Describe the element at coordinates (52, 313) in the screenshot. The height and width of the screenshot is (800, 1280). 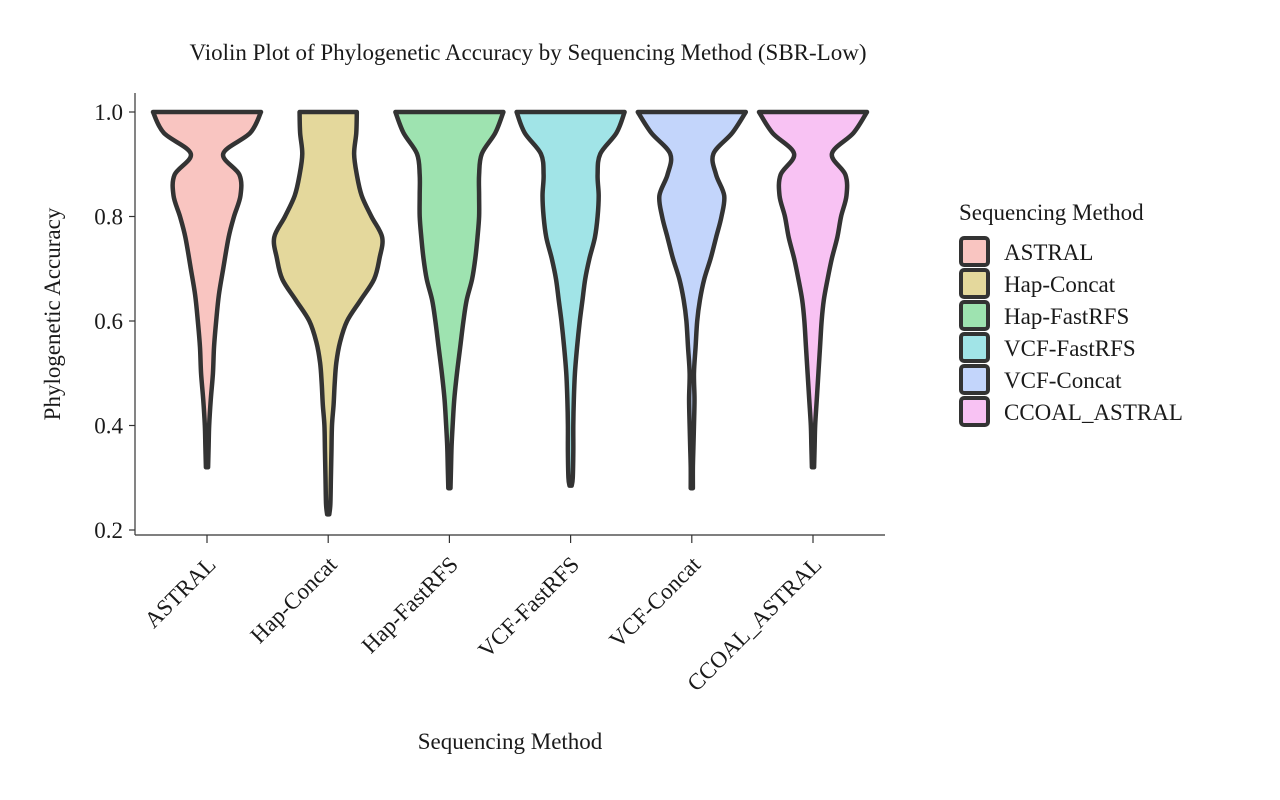
I see `y-axis-label: Phylogenetic Accuracy` at that location.